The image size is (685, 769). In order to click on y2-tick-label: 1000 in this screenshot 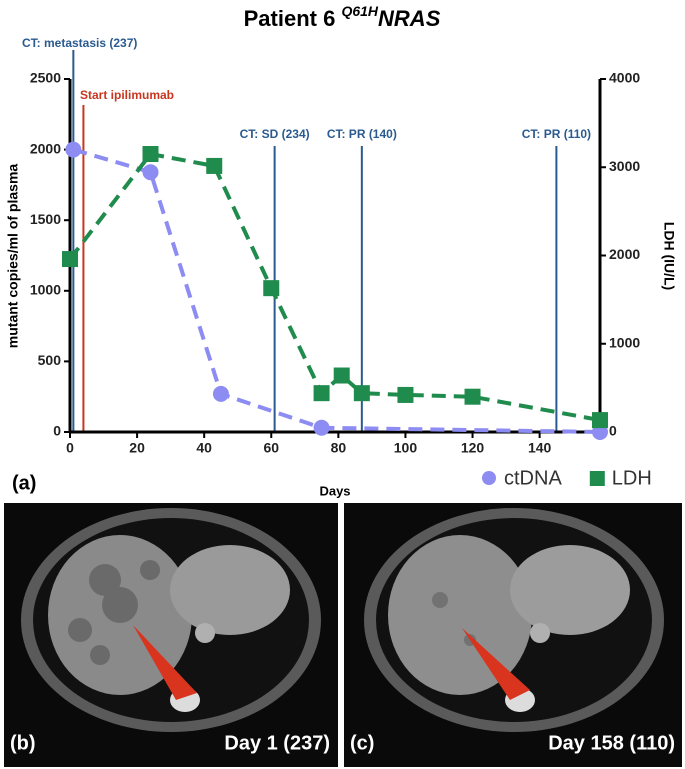, I will do `click(624, 342)`.